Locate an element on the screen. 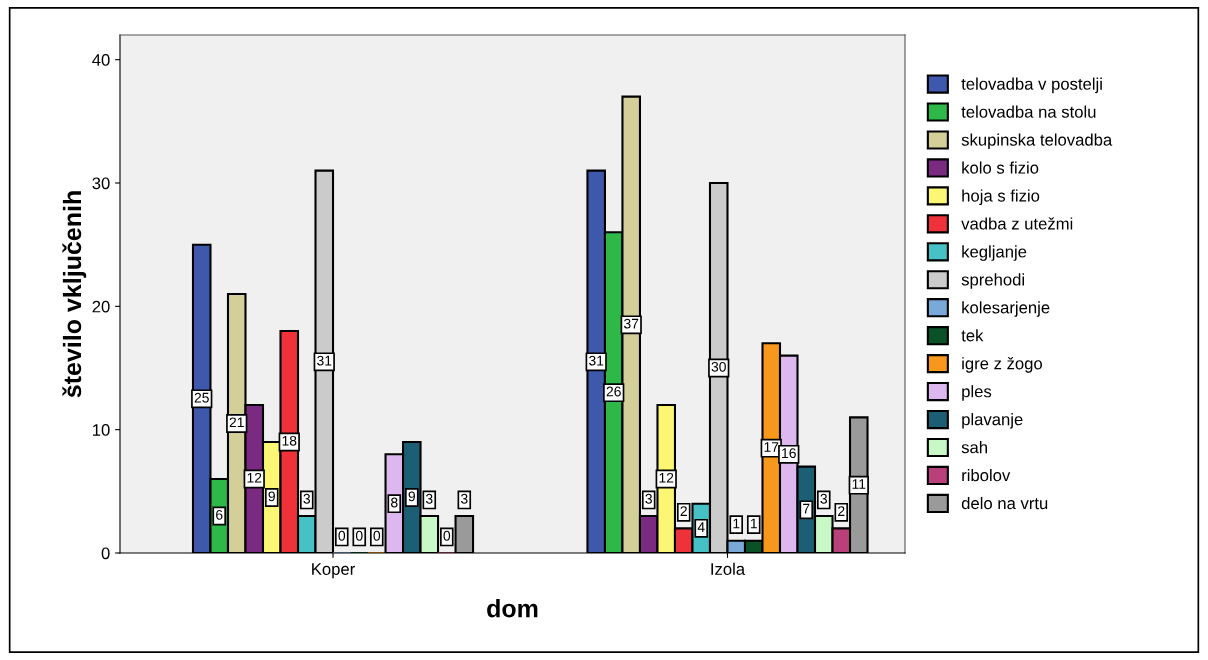  legend-label: delo na vrtu is located at coordinates (1004, 503).